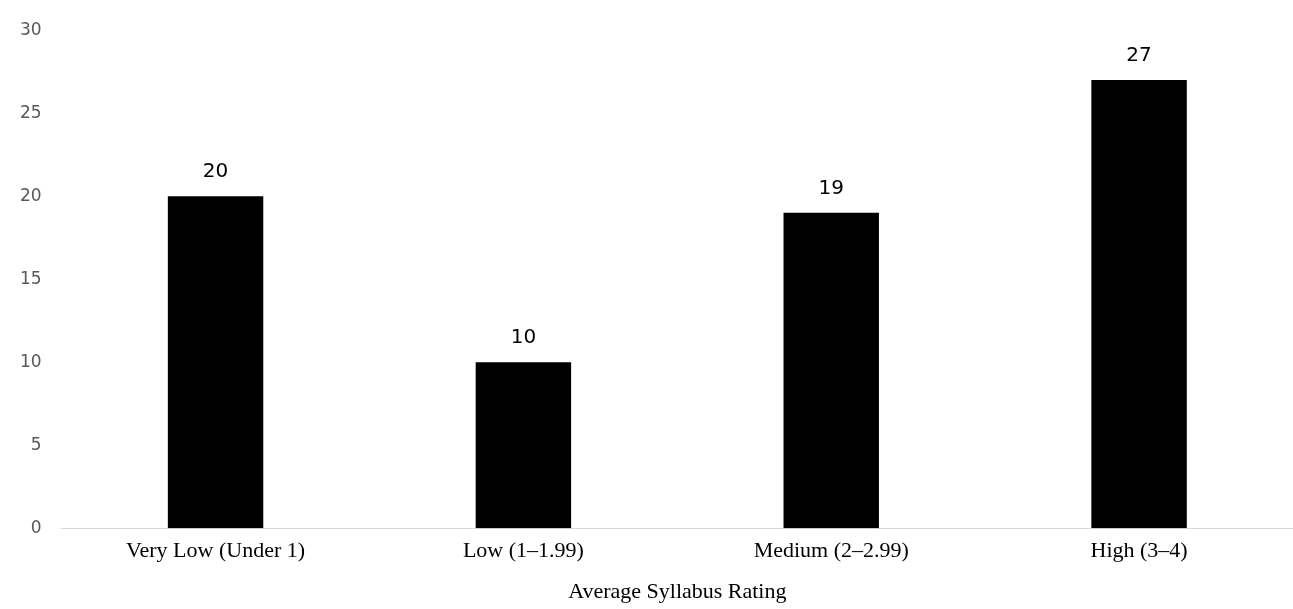 The image size is (1293, 609). What do you see at coordinates (30, 28) in the screenshot?
I see `y-tick-label: 30` at bounding box center [30, 28].